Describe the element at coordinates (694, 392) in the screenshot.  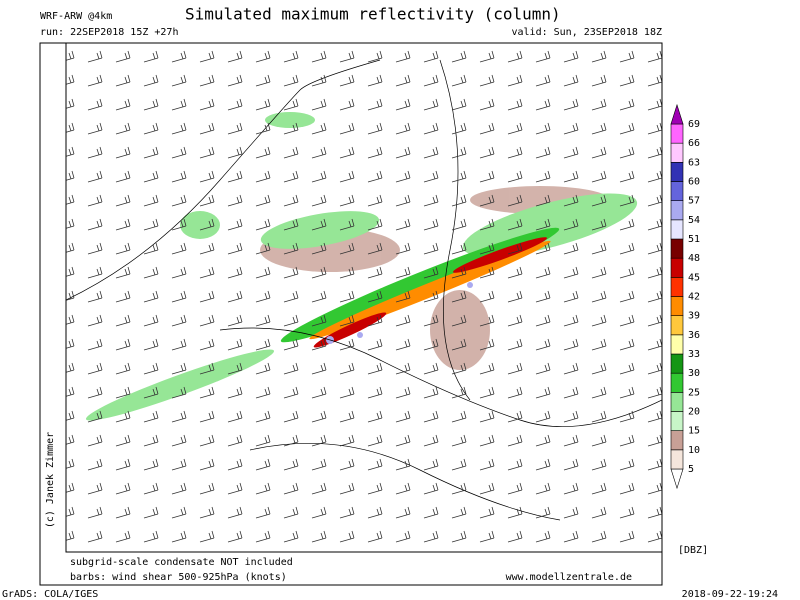
I see `colorbar-label: 25` at that location.